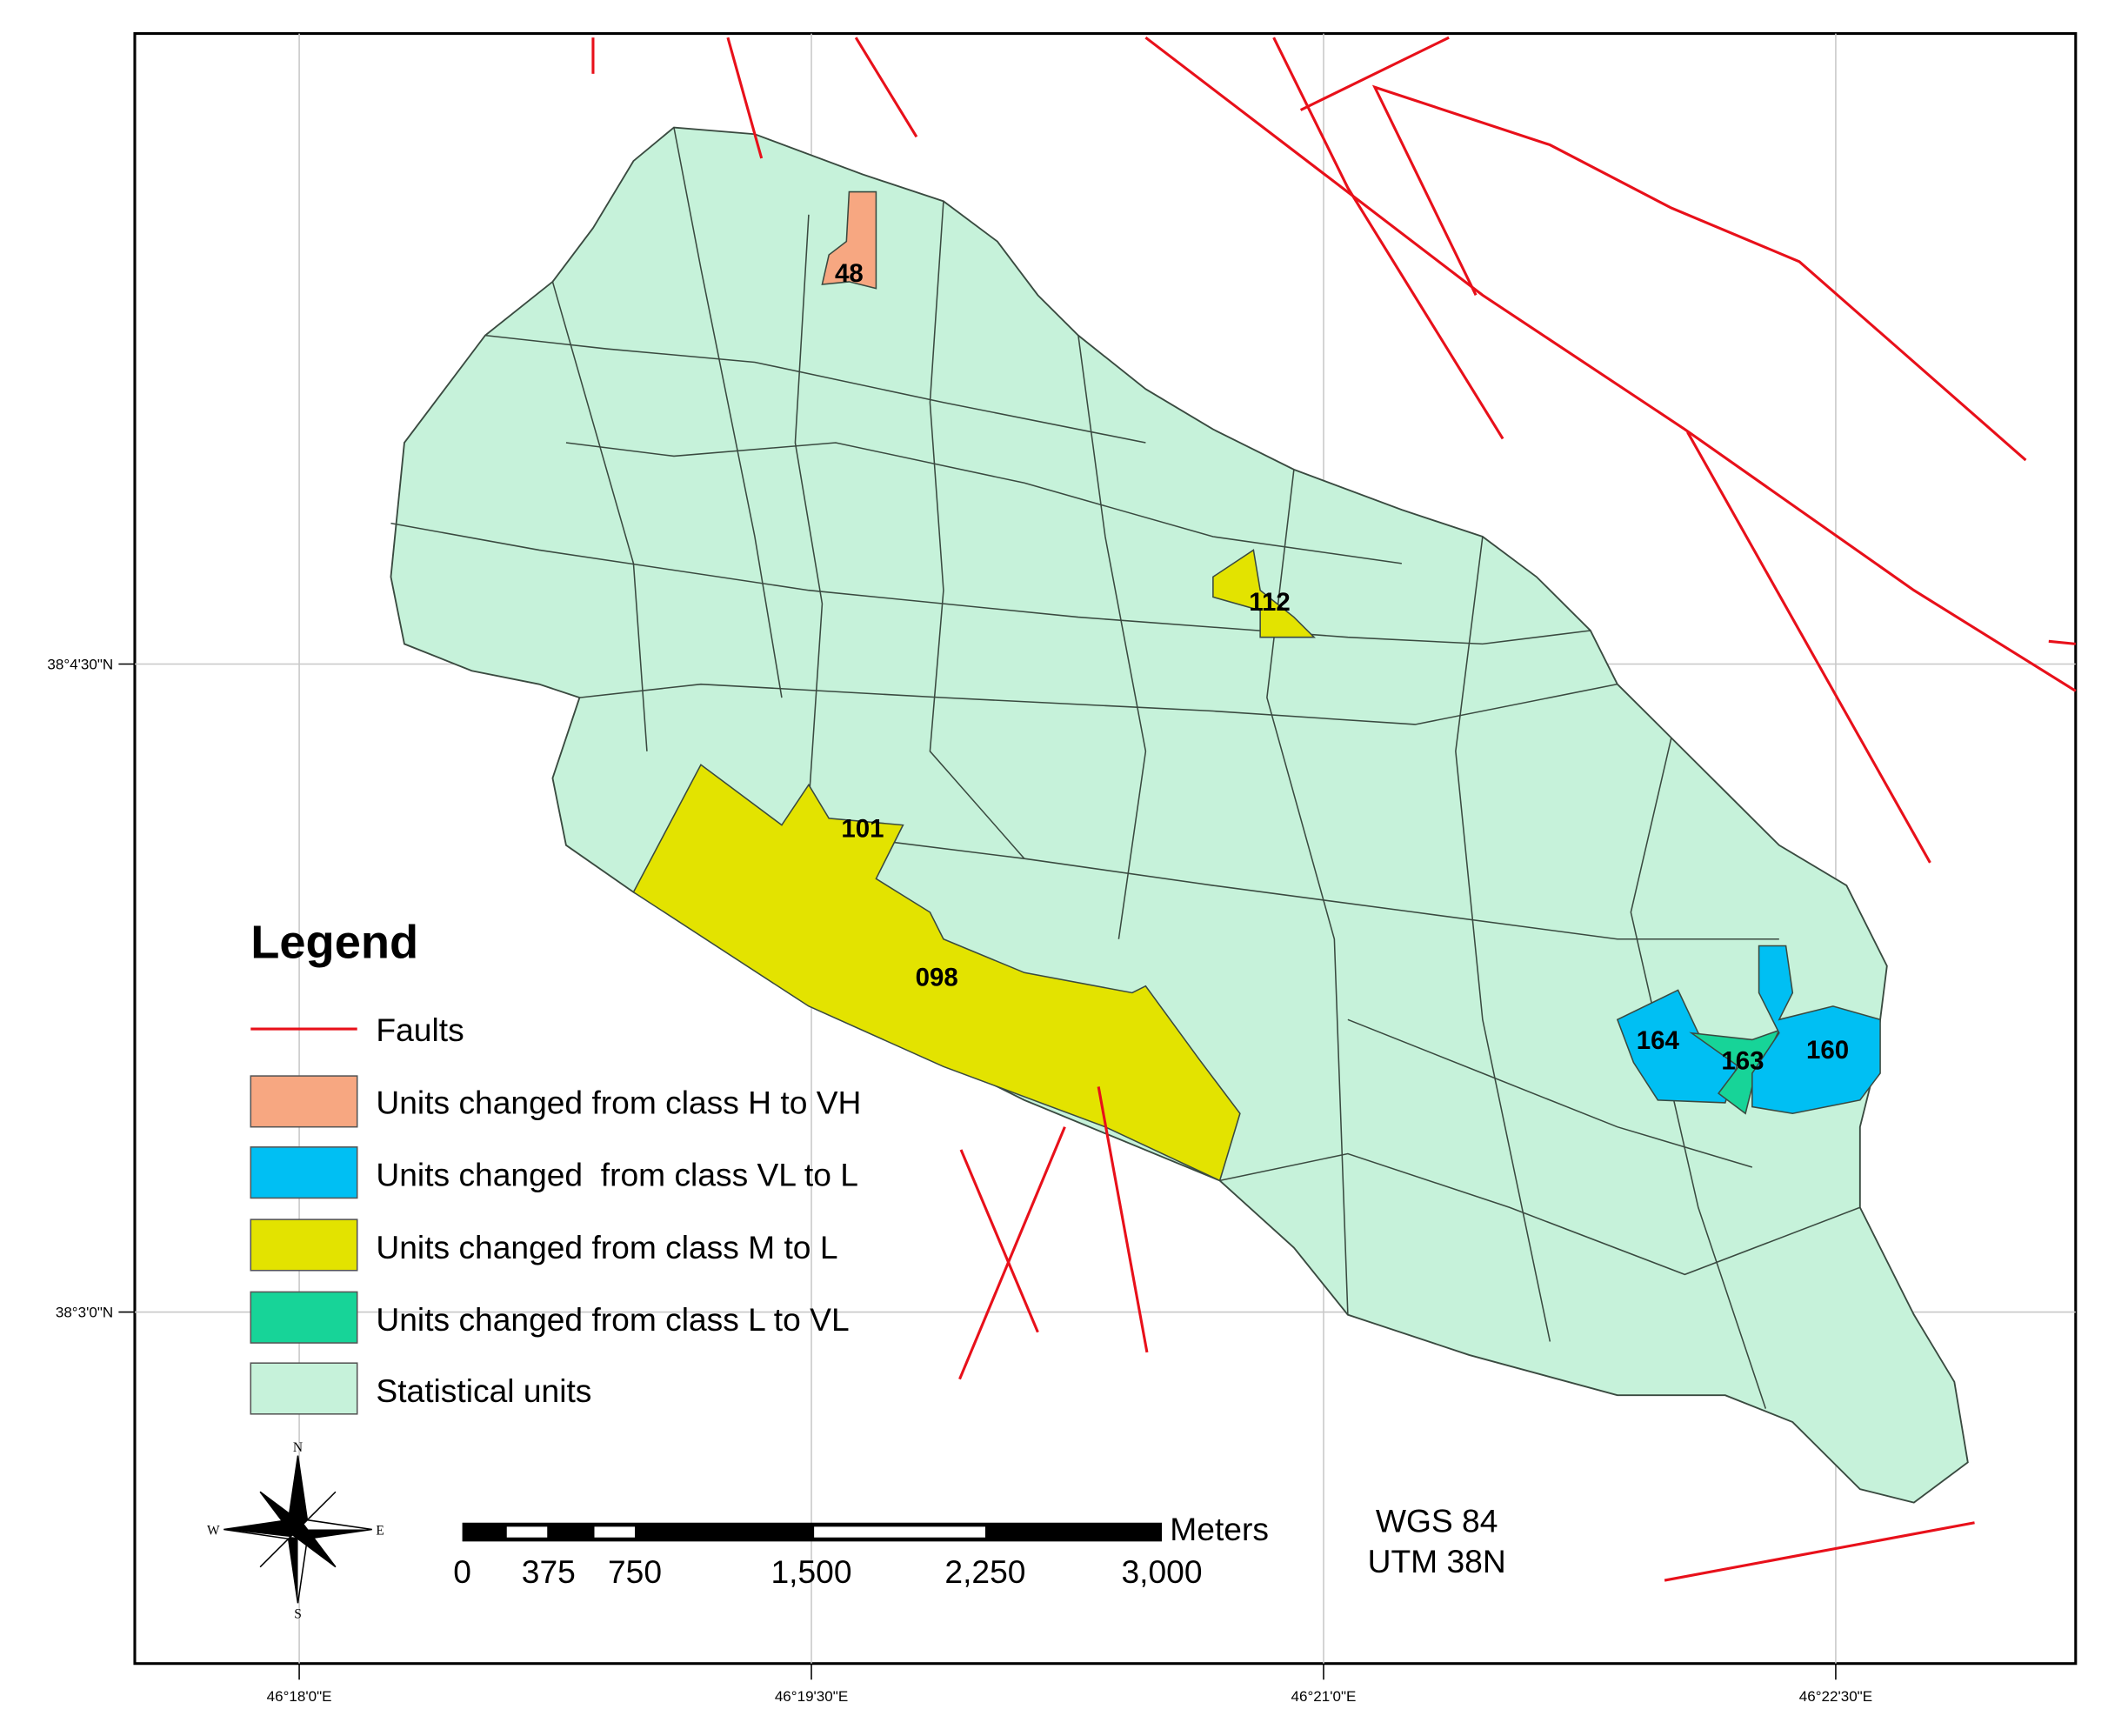 The height and width of the screenshot is (1736, 2108). What do you see at coordinates (299, 1696) in the screenshot?
I see `lon-label: 46°18'0"E` at bounding box center [299, 1696].